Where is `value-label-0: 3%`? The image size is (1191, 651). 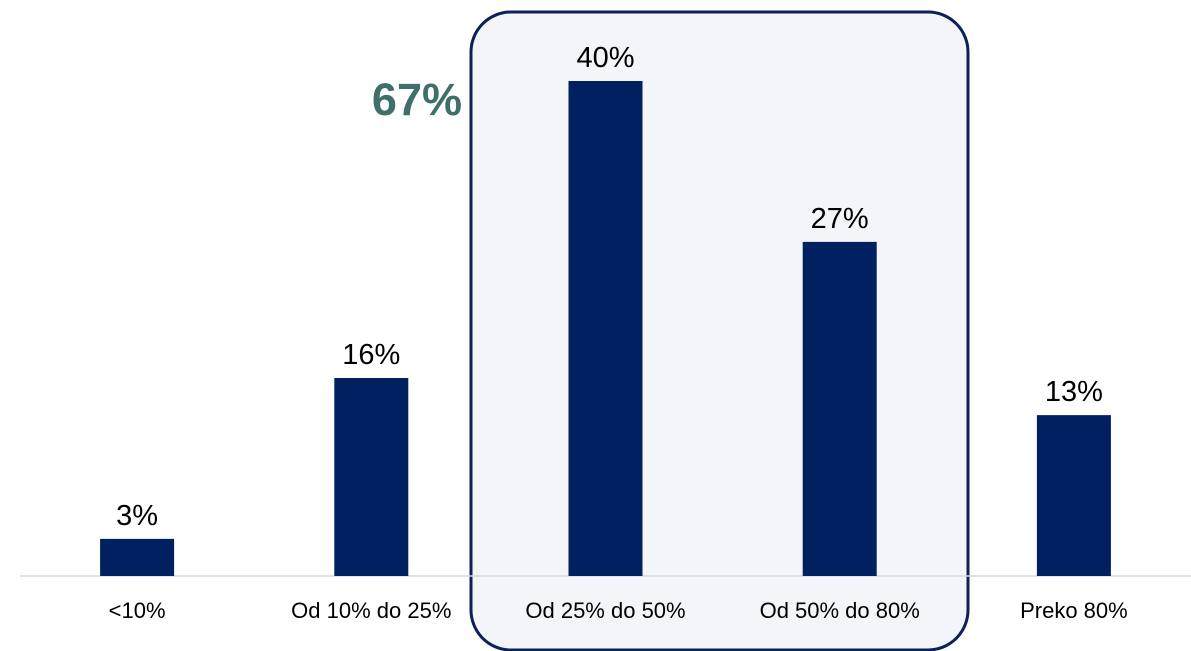
value-label-0: 3% is located at coordinates (137, 516).